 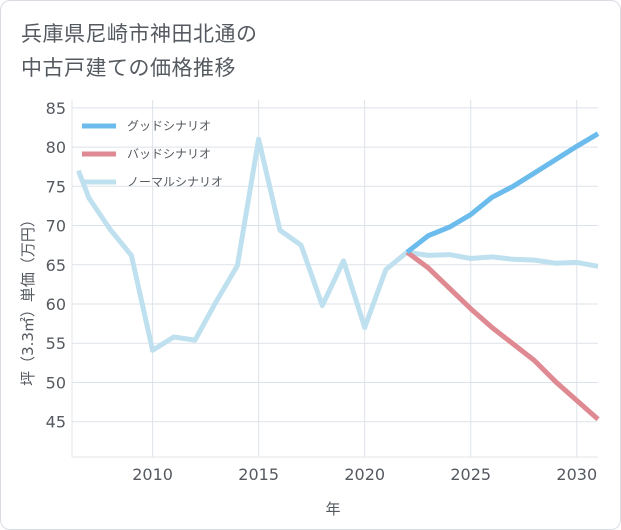 I want to click on y-tick-75: 75, so click(x=56, y=186).